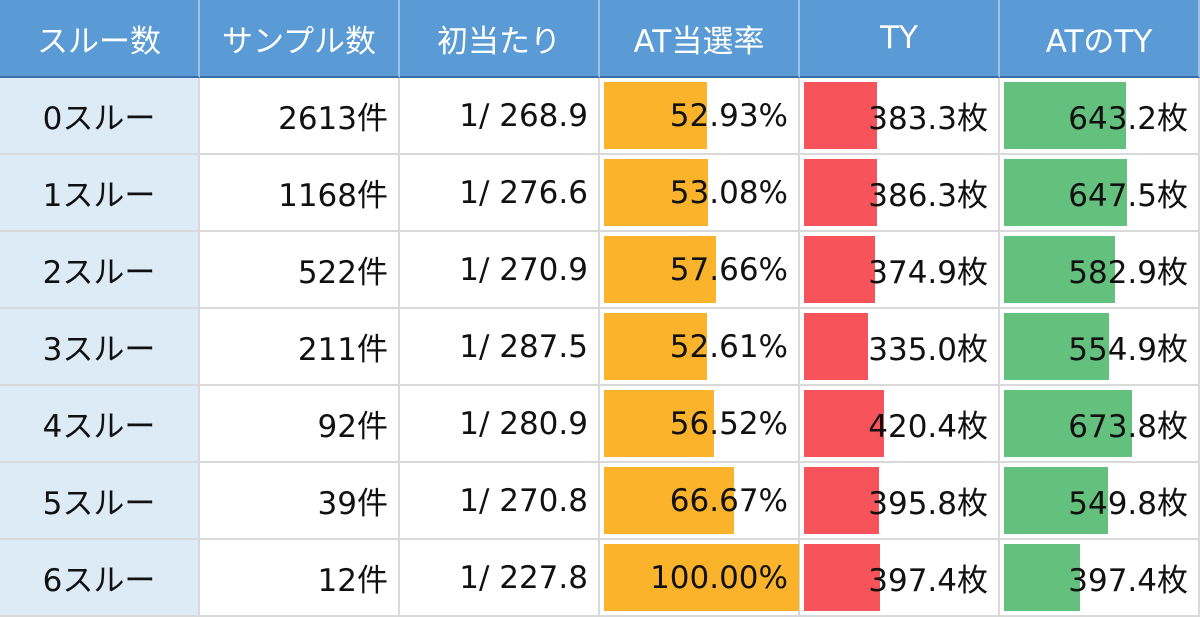 This screenshot has width=1200, height=617. I want to click on cell: 52.61%, so click(700, 347).